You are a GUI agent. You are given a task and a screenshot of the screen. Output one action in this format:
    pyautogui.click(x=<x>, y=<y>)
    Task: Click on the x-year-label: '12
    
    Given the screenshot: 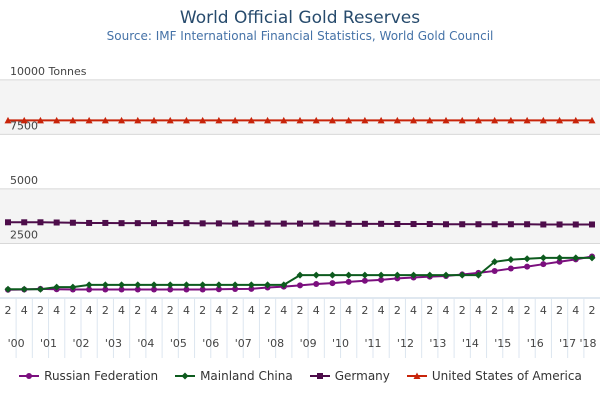 What is the action you would take?
    pyautogui.click(x=405, y=343)
    